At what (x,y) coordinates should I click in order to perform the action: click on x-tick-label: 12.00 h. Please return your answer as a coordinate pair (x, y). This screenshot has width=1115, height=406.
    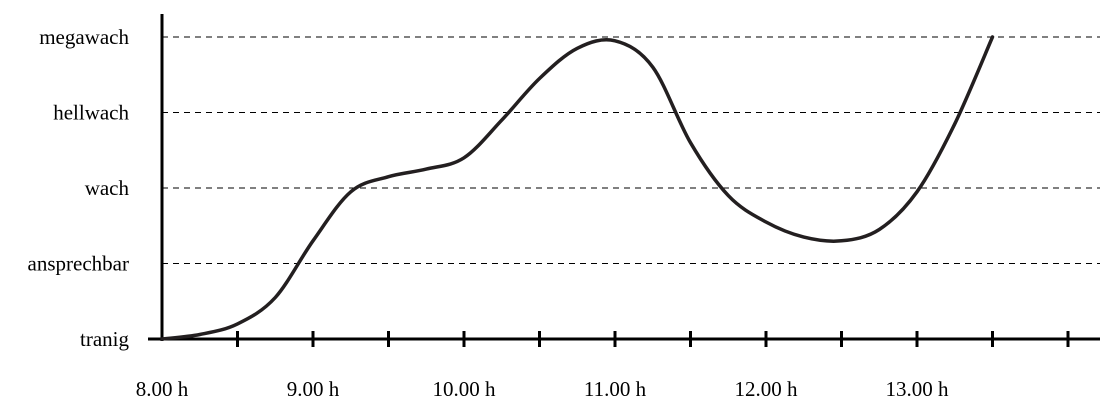
    Looking at the image, I should click on (767, 389).